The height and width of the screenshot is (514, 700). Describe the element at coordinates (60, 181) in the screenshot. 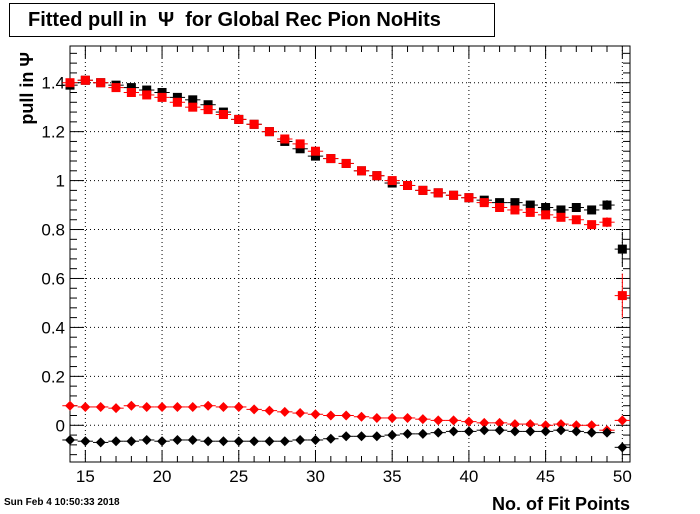

I see `y-tick-label: 1` at that location.